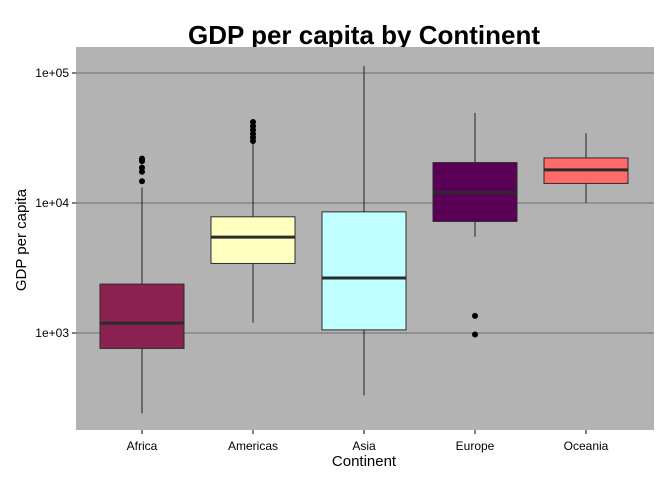  What do you see at coordinates (52, 333) in the screenshot?
I see `y-tick-label-0: 1e+03` at bounding box center [52, 333].